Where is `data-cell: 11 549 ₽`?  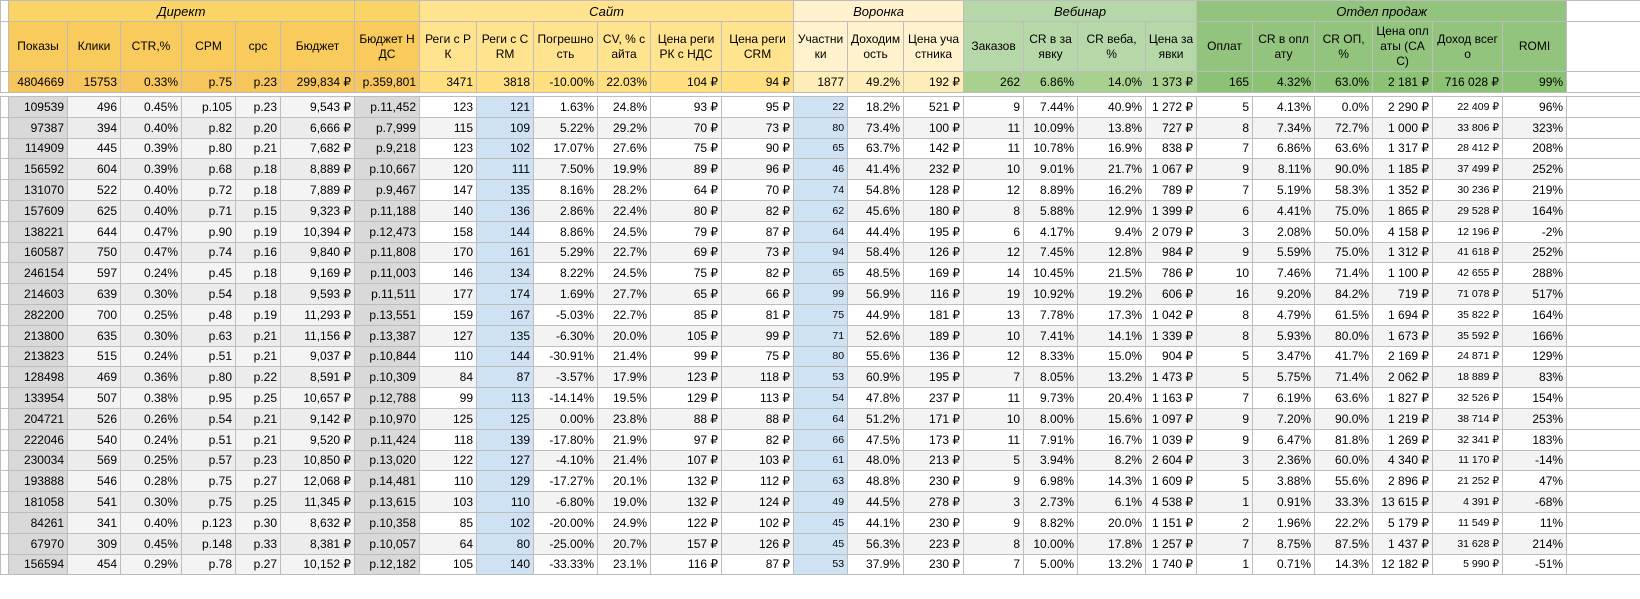
data-cell: 11 549 ₽ is located at coordinates (1468, 522).